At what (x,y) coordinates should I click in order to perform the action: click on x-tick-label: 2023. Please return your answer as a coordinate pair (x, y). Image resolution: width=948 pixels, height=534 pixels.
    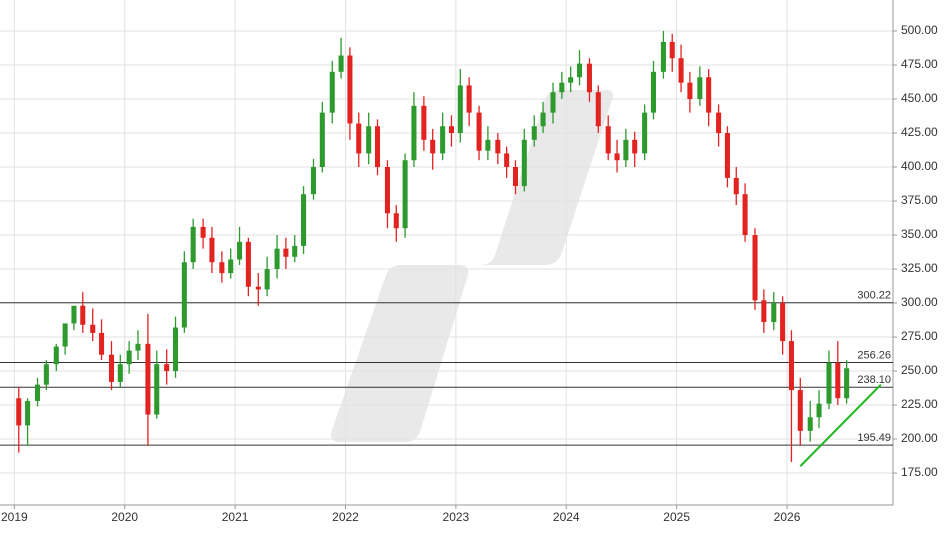
    Looking at the image, I should click on (456, 517).